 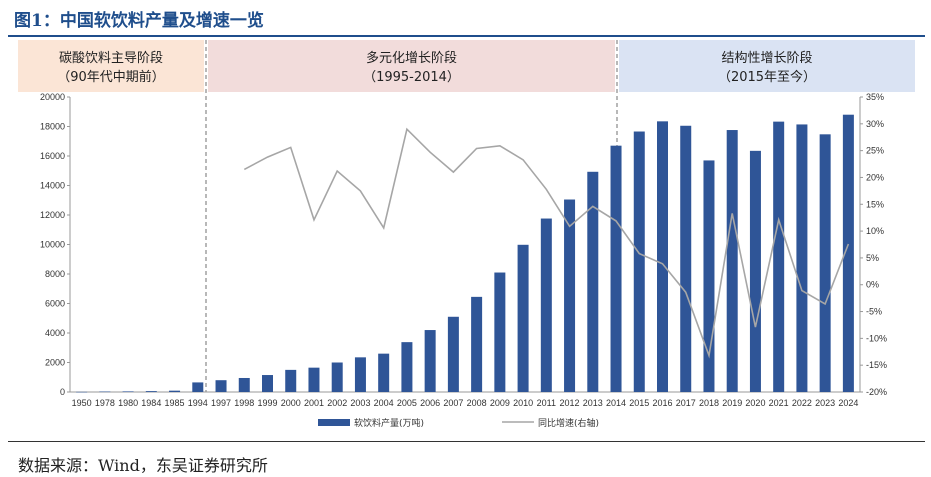 I want to click on right-tick-label: -5%, so click(x=874, y=312).